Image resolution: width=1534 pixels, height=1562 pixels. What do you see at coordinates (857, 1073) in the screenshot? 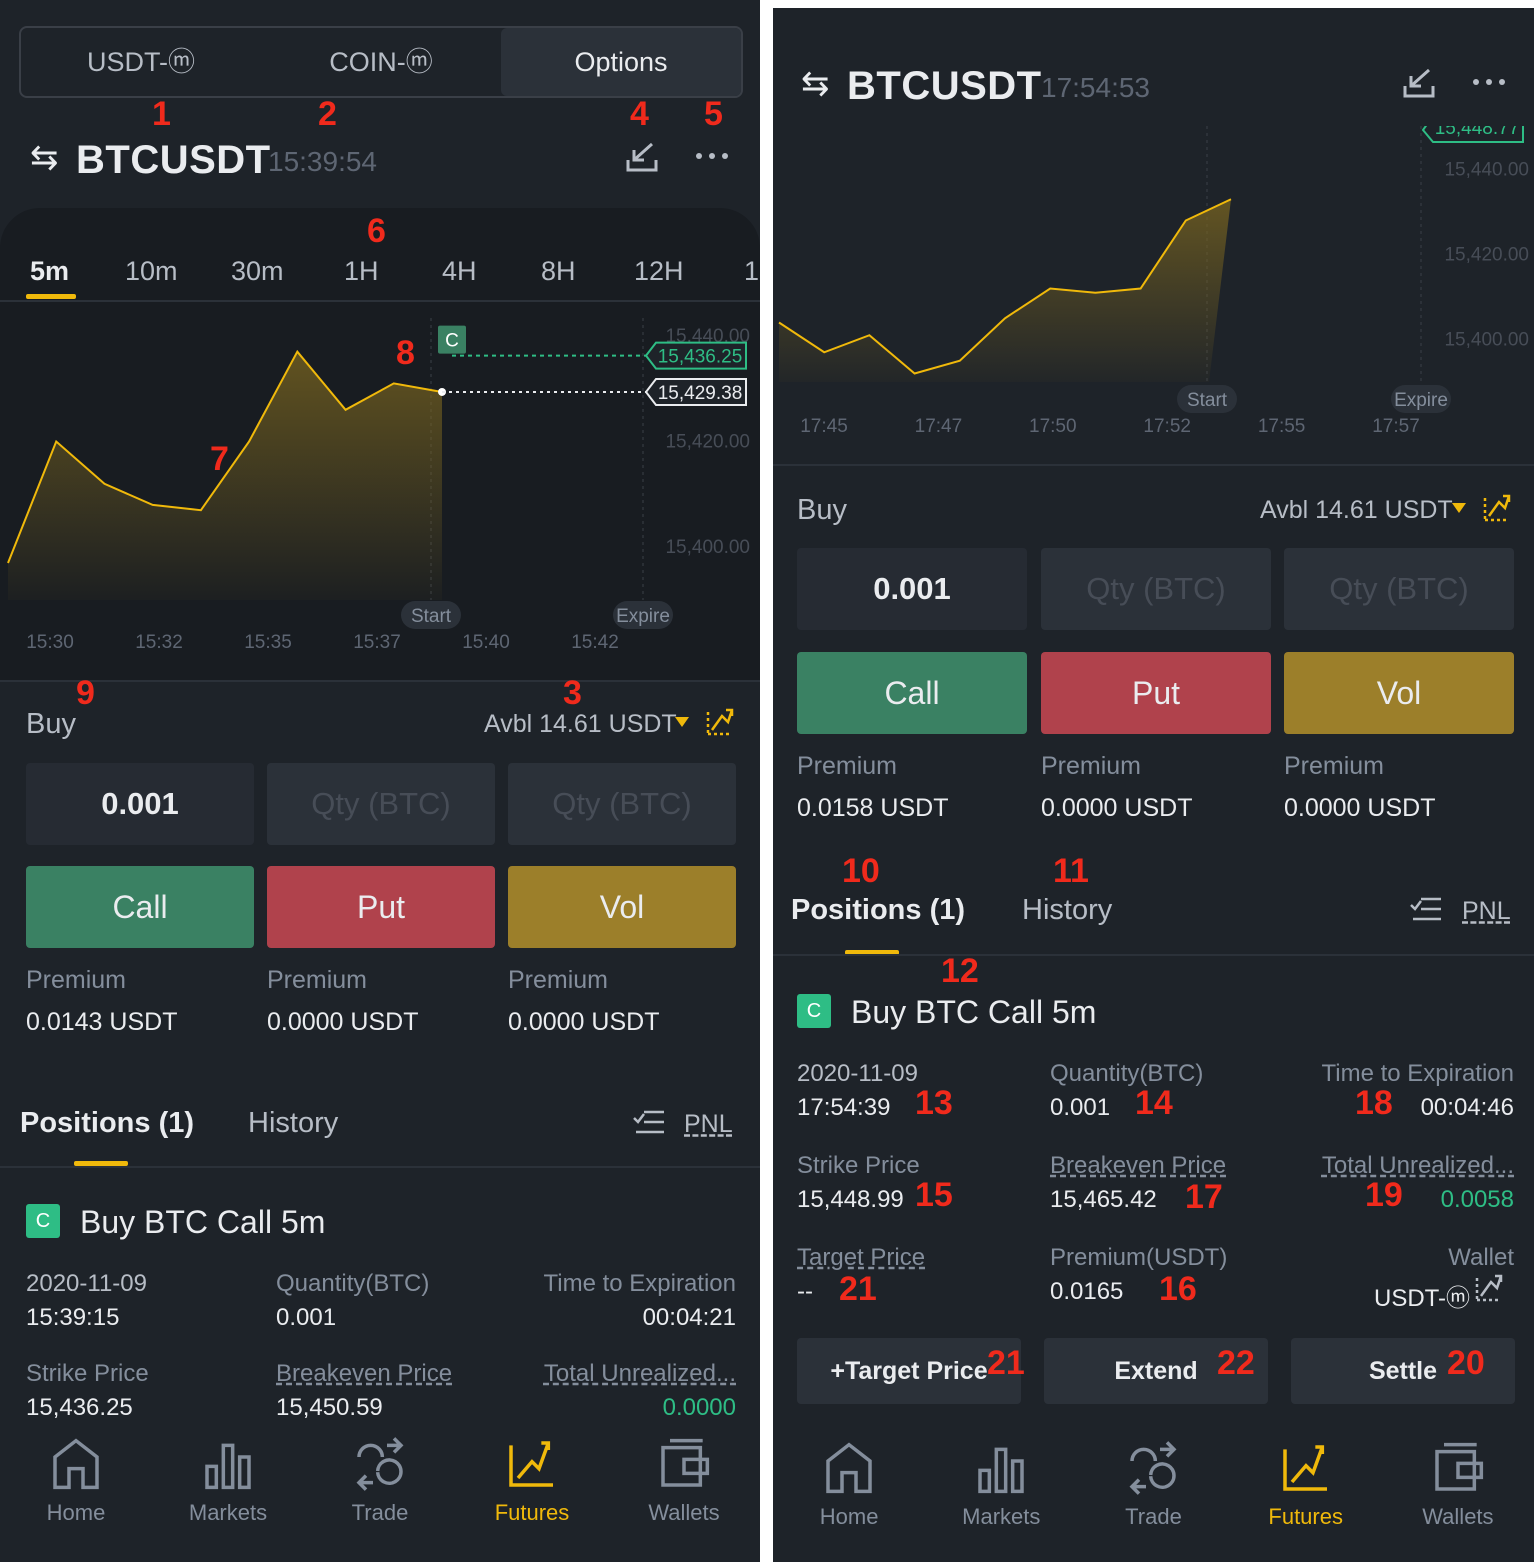
I see `position-date: 2020-11-09` at bounding box center [857, 1073].